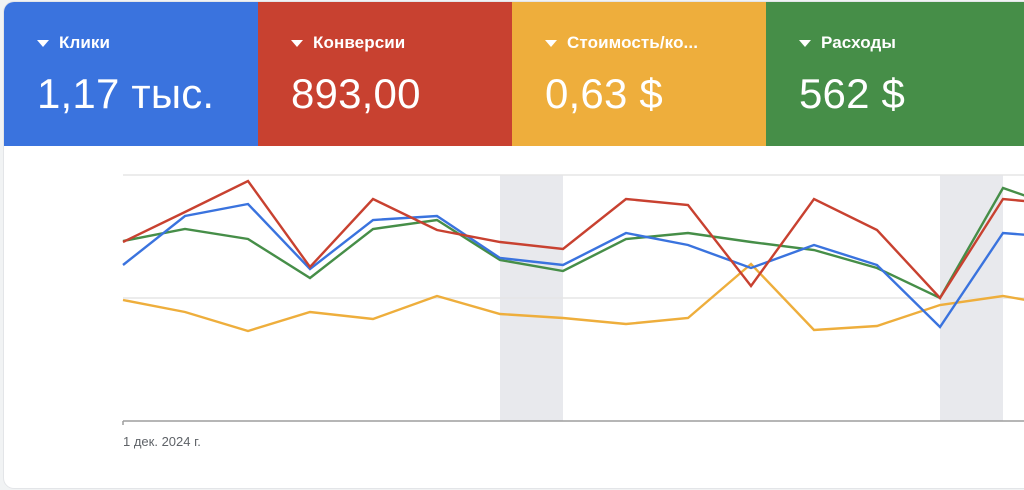 The image size is (1024, 490). I want to click on metric-label-row: Расходы, so click(847, 43).